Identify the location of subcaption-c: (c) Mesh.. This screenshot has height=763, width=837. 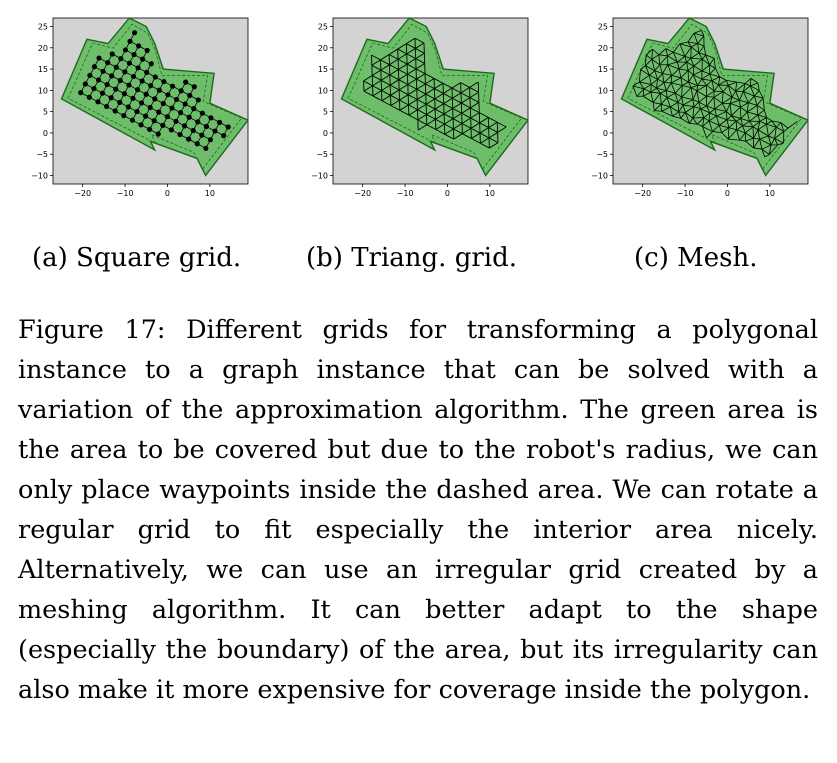
(696, 258).